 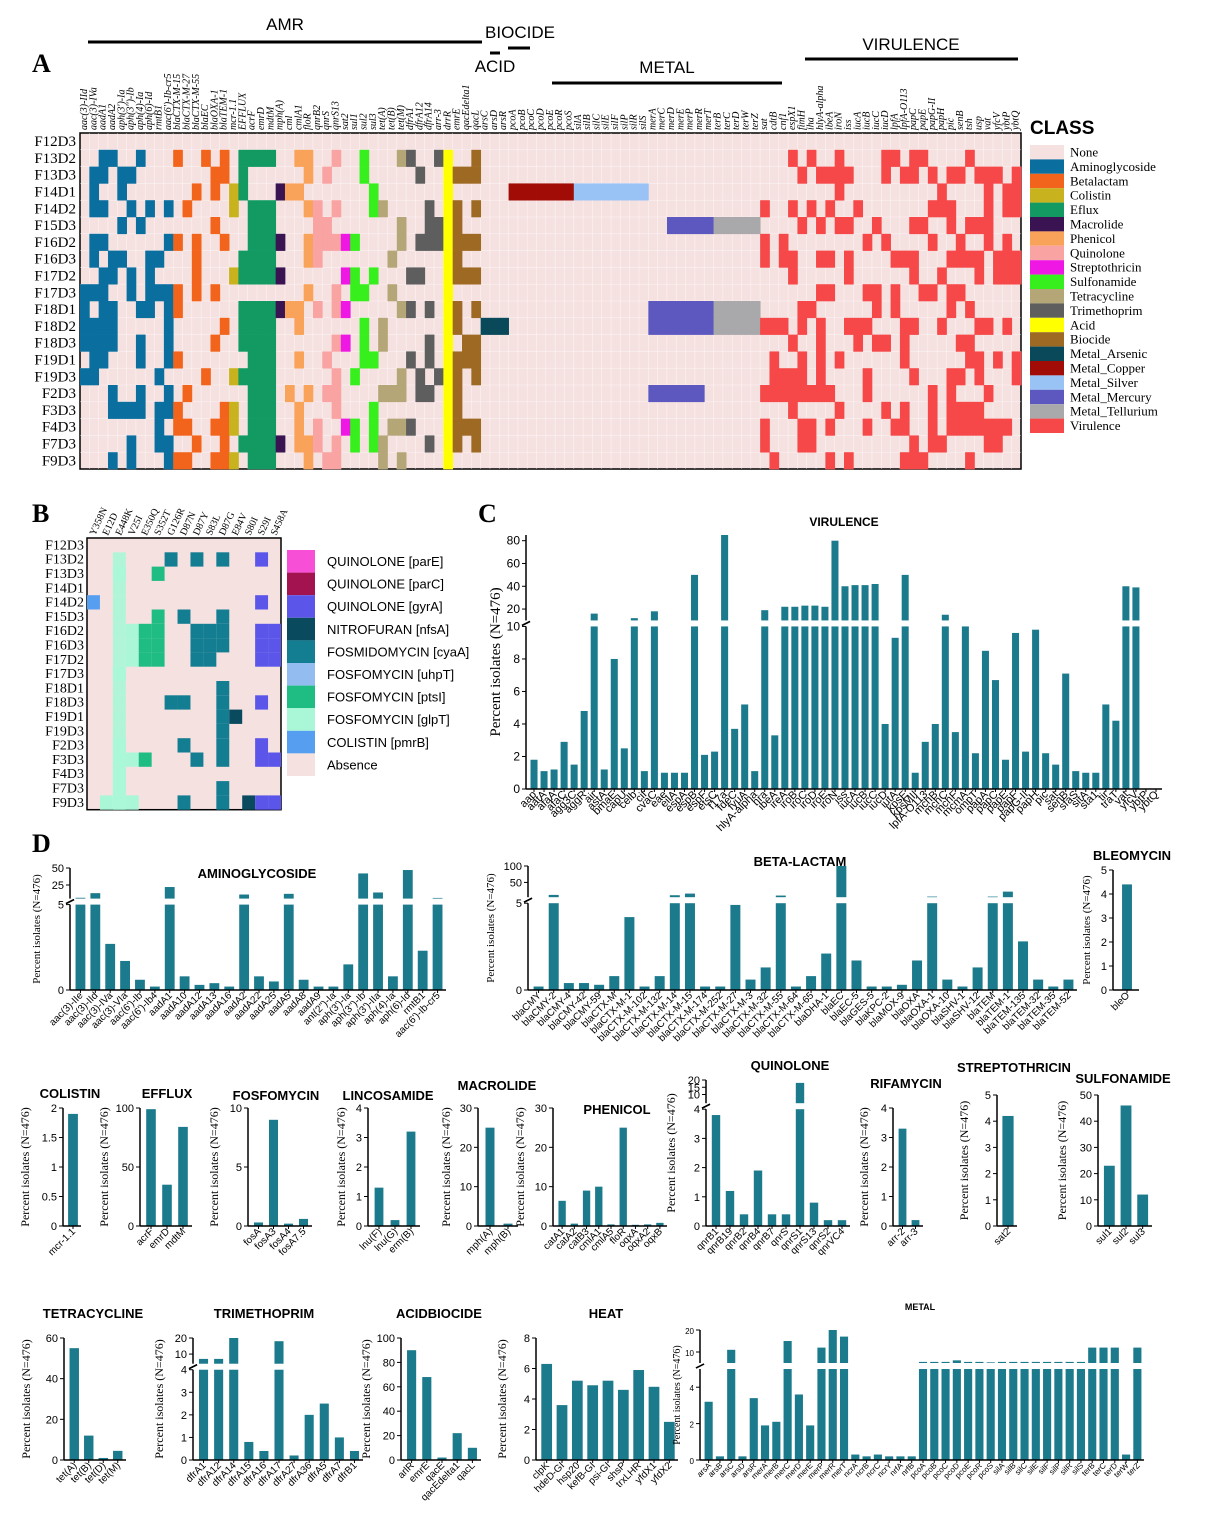 What do you see at coordinates (359, 1109) in the screenshot?
I see `y-tick-label: 4` at bounding box center [359, 1109].